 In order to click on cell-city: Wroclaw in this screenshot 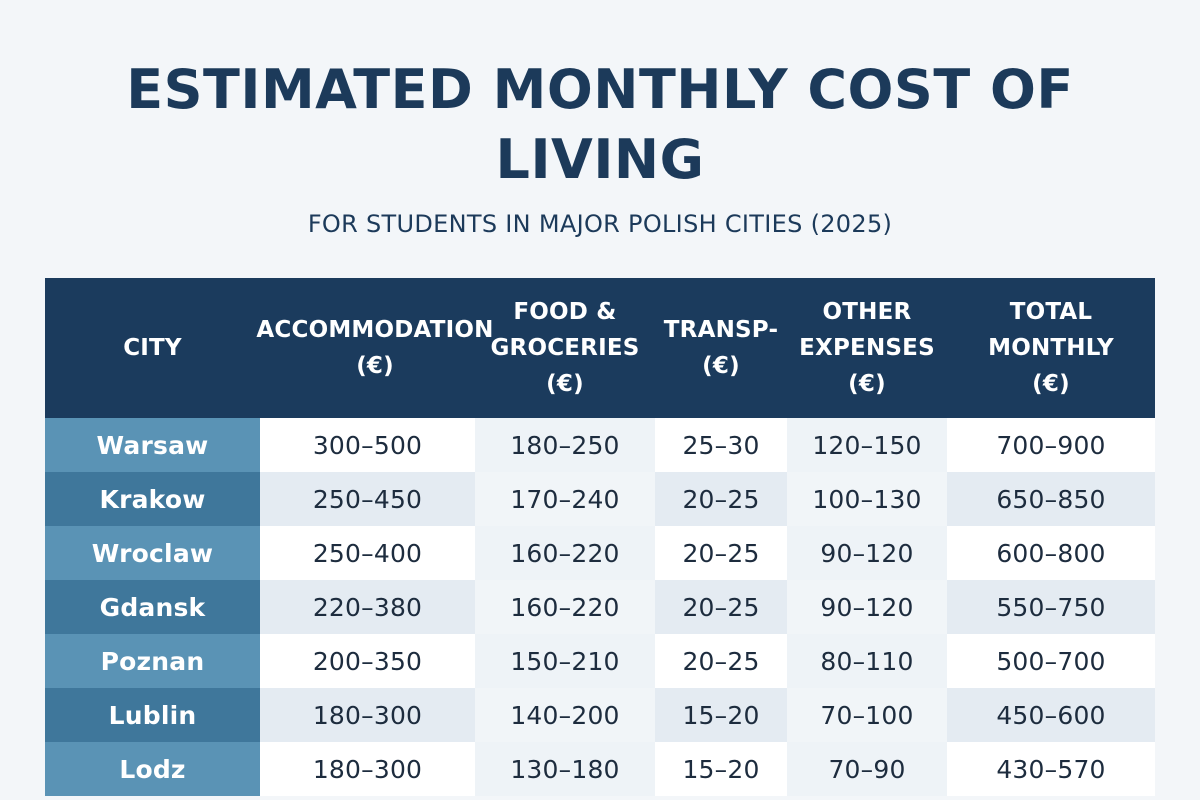, I will do `click(152, 553)`.